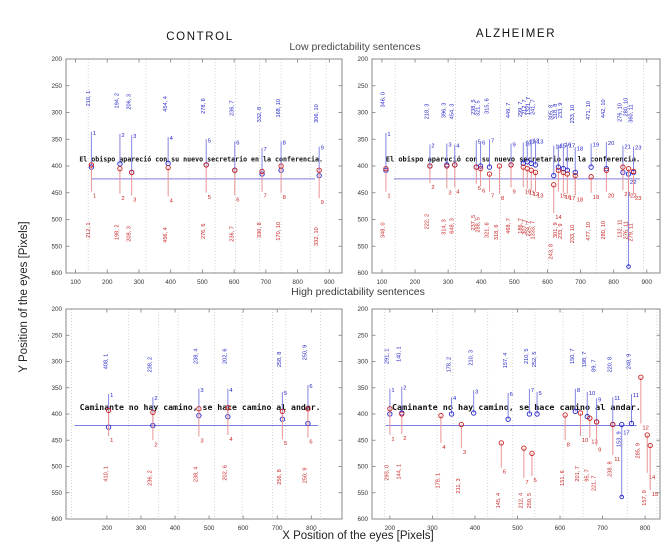 The width and height of the screenshot is (670, 557). What do you see at coordinates (89, 99) in the screenshot?
I see `svg-text: 210, 1` at bounding box center [89, 99].